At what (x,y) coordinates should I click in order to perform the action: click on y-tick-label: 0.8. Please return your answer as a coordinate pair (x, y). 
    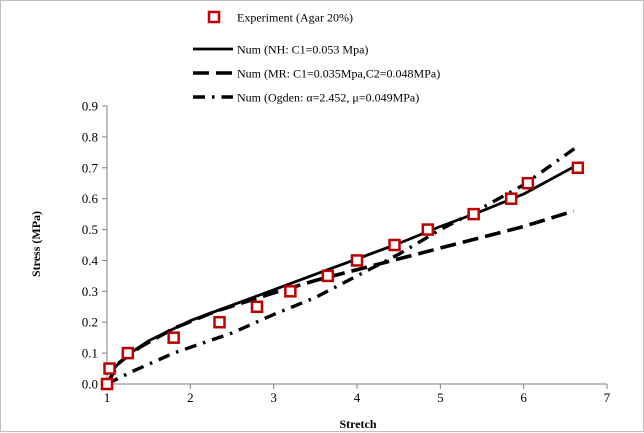
    Looking at the image, I should click on (90, 136).